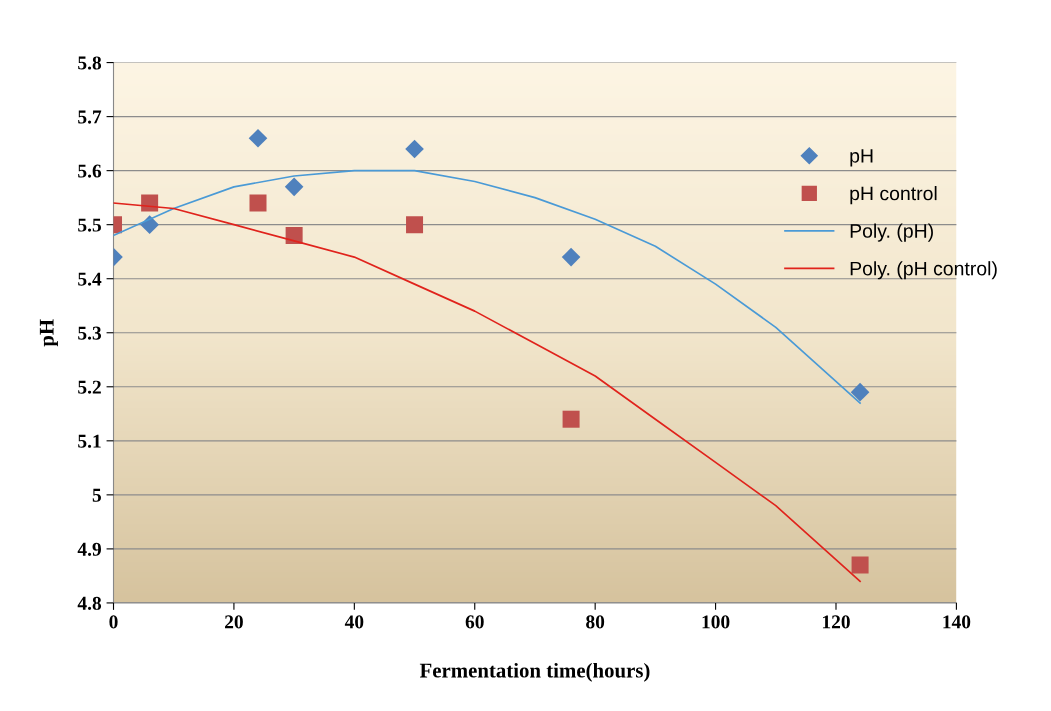 This screenshot has height=711, width=1051. Describe the element at coordinates (716, 622) in the screenshot. I see `x-tick-label: 100` at that location.